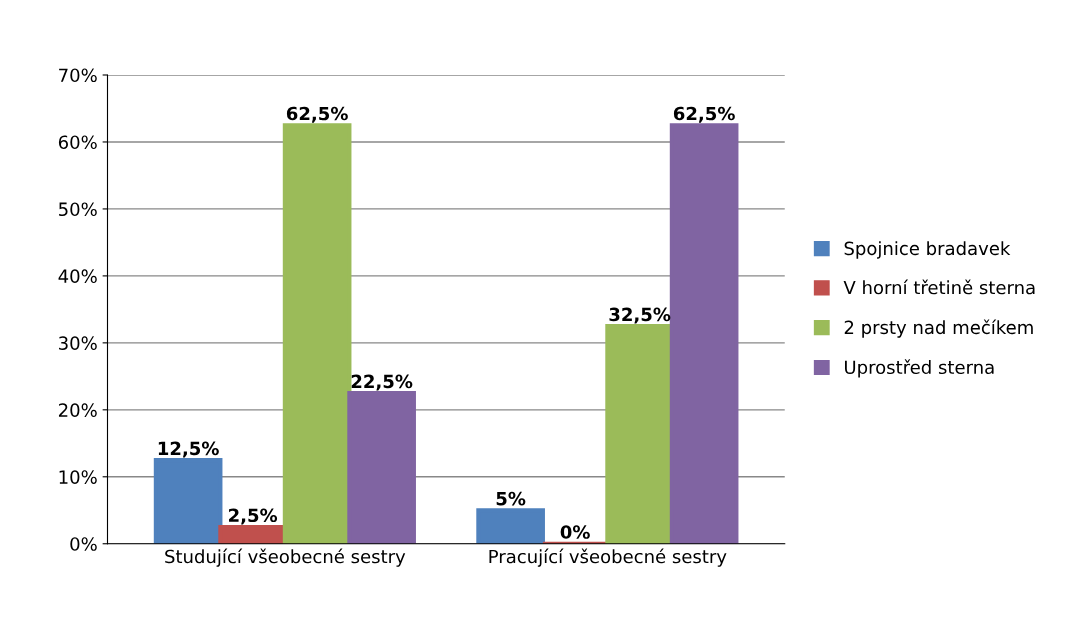 The height and width of the screenshot is (625, 1075). What do you see at coordinates (382, 382) in the screenshot?
I see `data-label: 22,5%` at bounding box center [382, 382].